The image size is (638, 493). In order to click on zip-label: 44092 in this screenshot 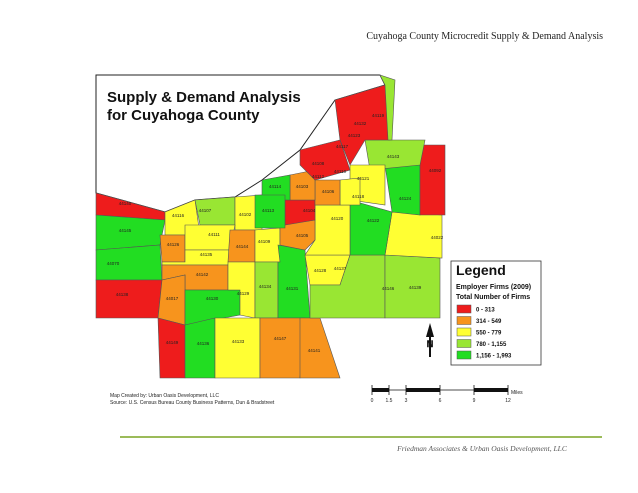, I will do `click(435, 170)`.